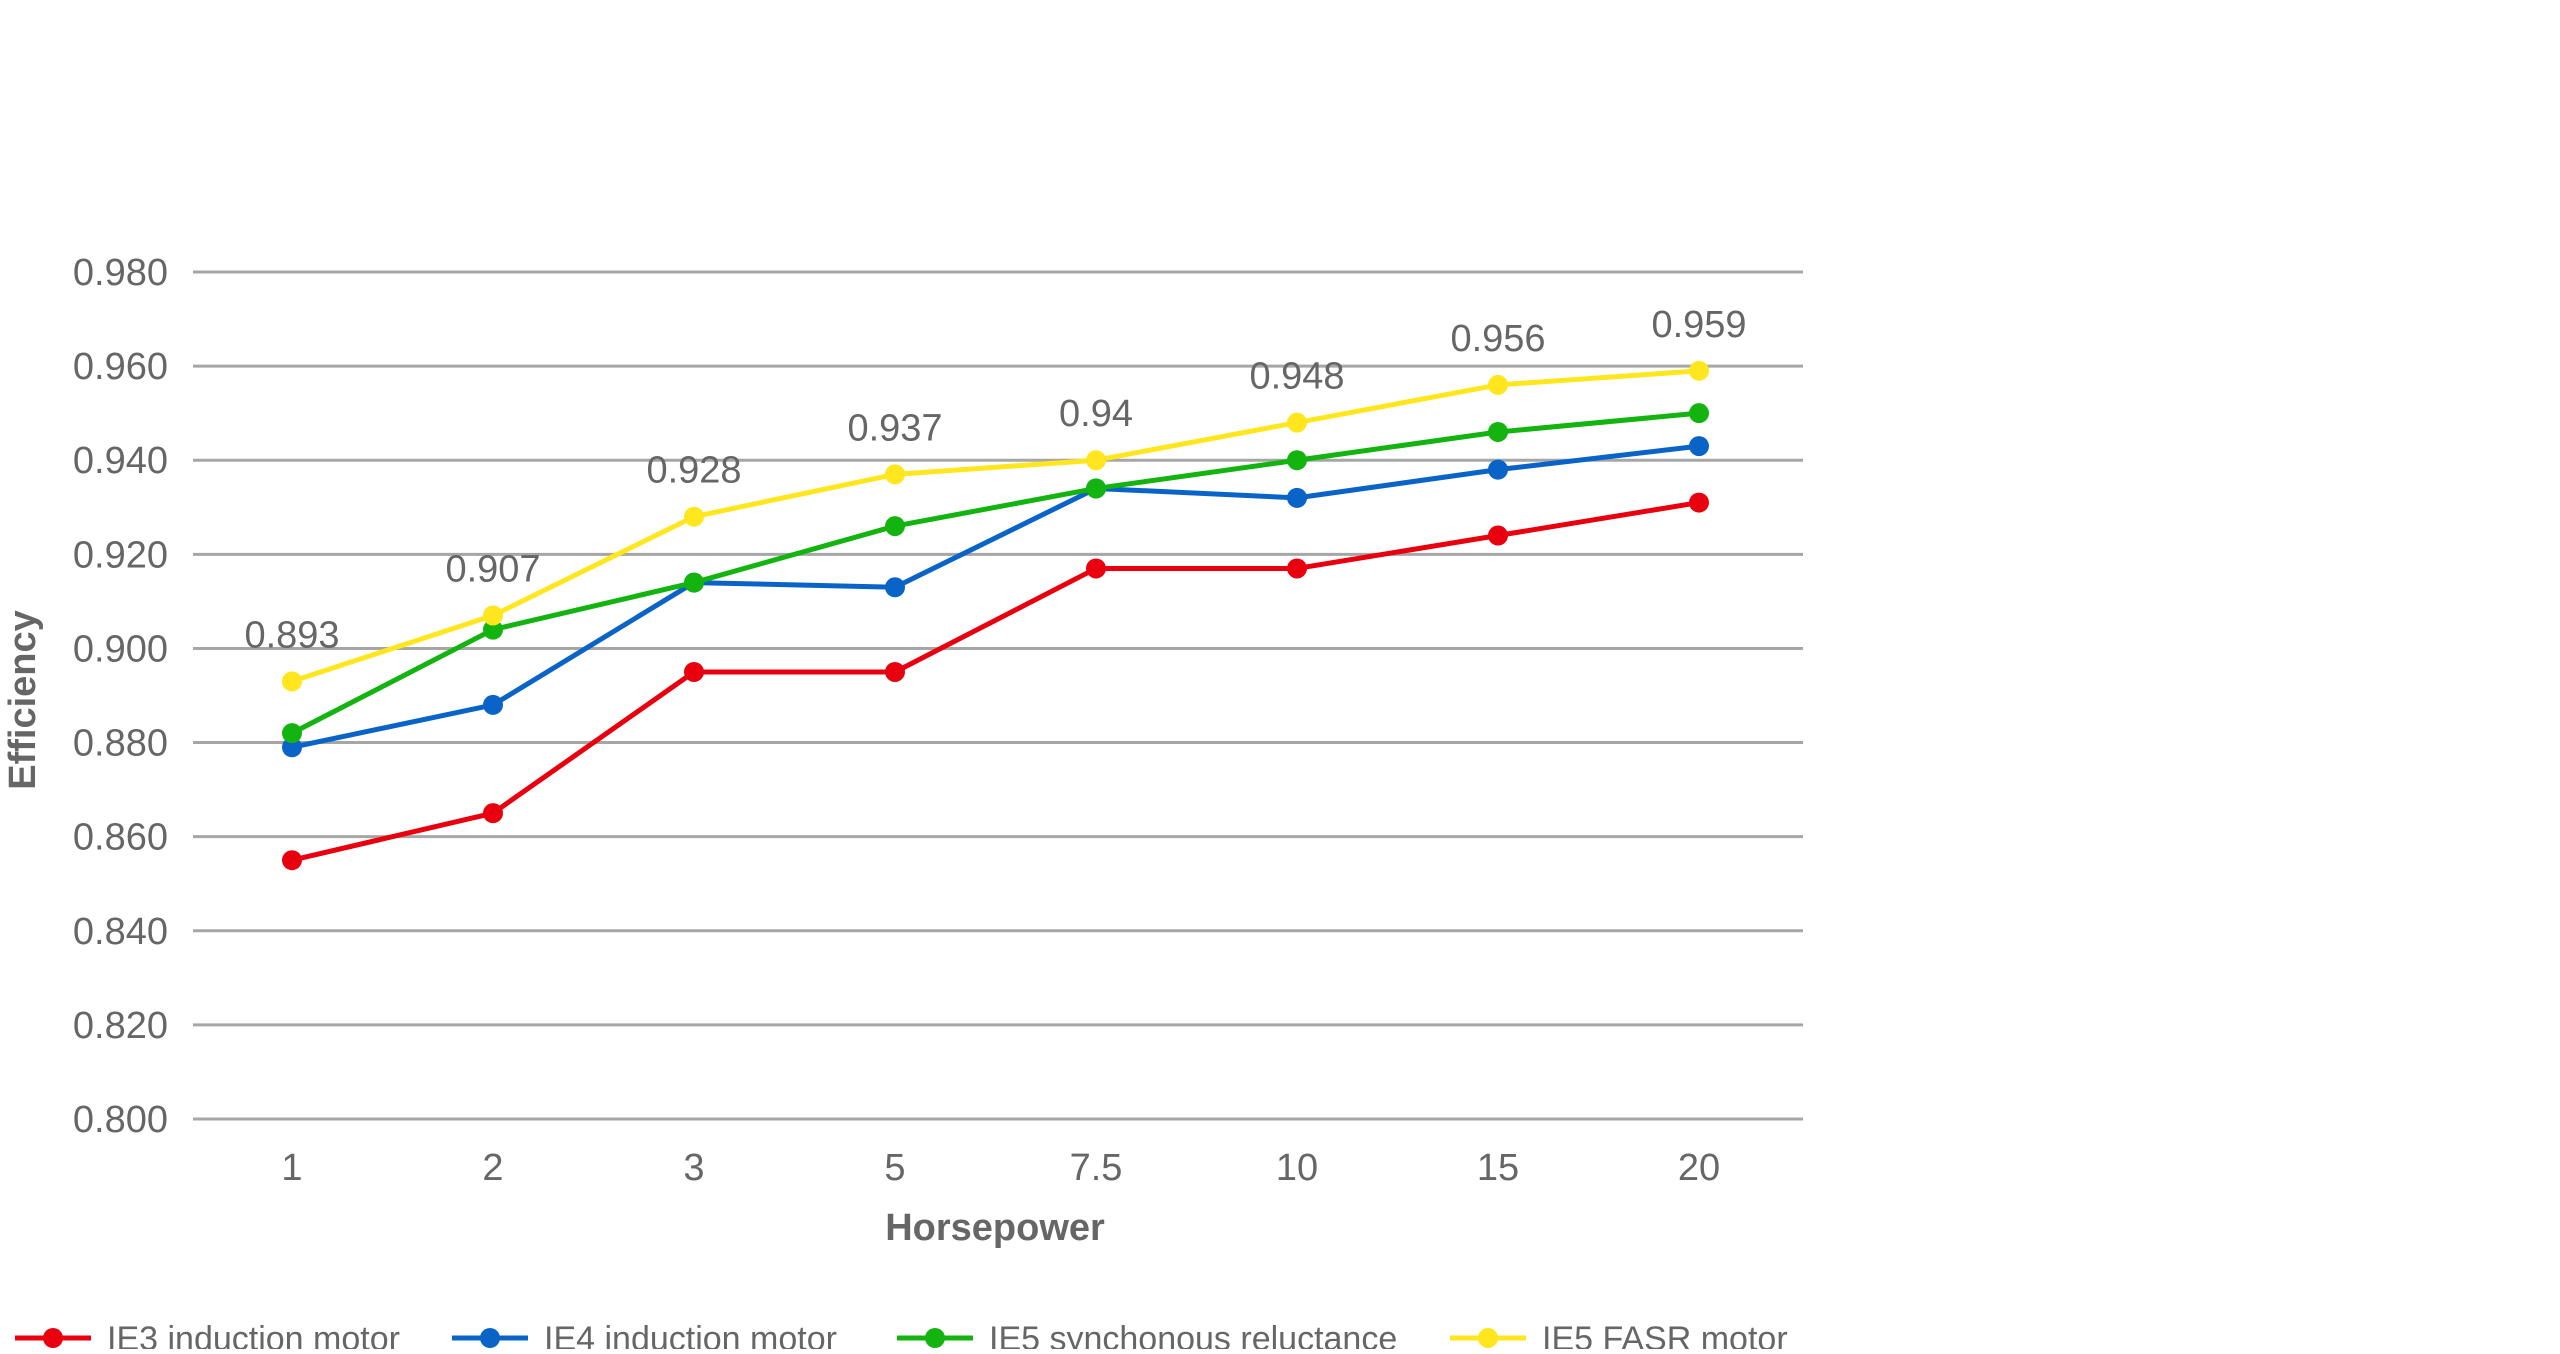 Image resolution: width=2560 pixels, height=1354 pixels. Describe the element at coordinates (894, 1168) in the screenshot. I see `x-tick-label: 5` at that location.